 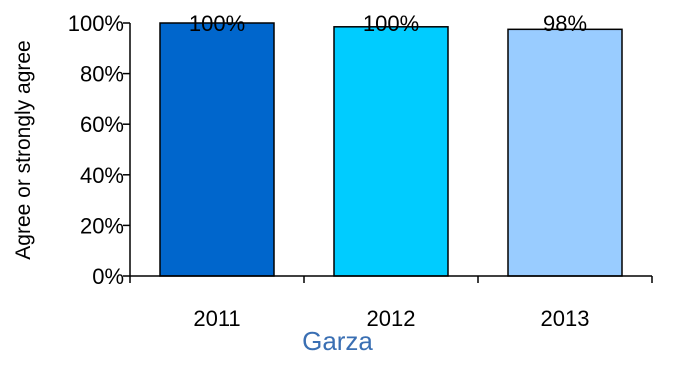 I want to click on data-label: 98%, so click(x=565, y=23).